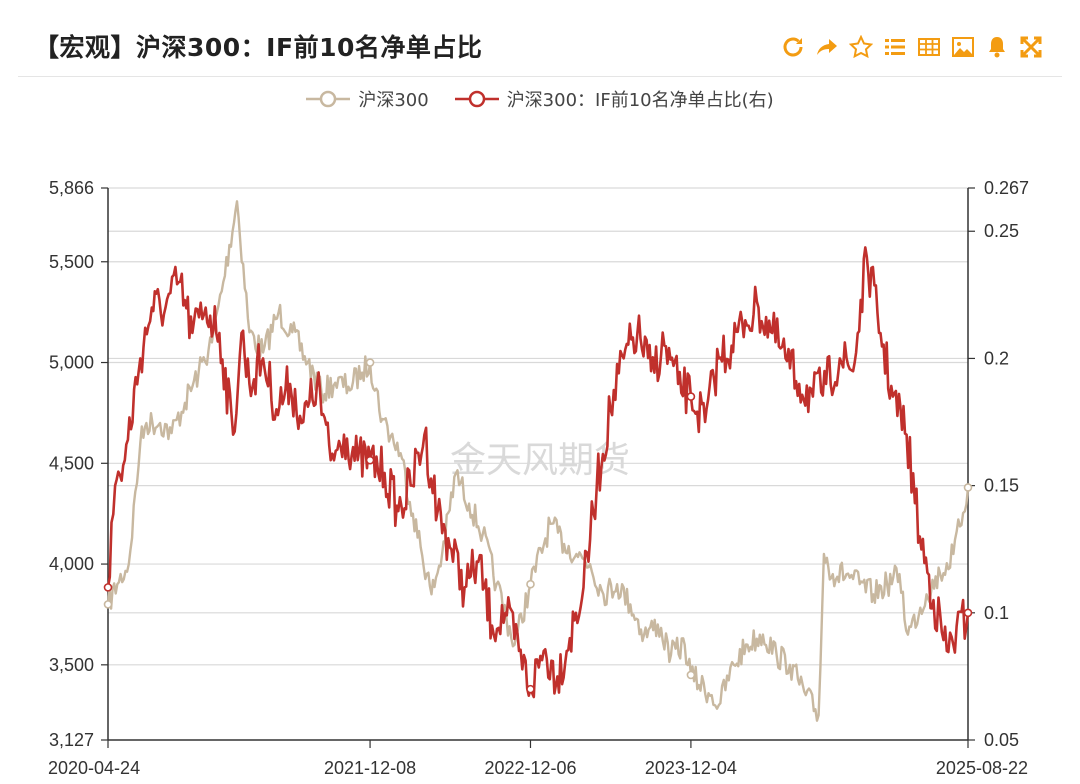 The height and width of the screenshot is (784, 1080). What do you see at coordinates (328, 99) in the screenshot?
I see `legend-swatch-hs300` at bounding box center [328, 99].